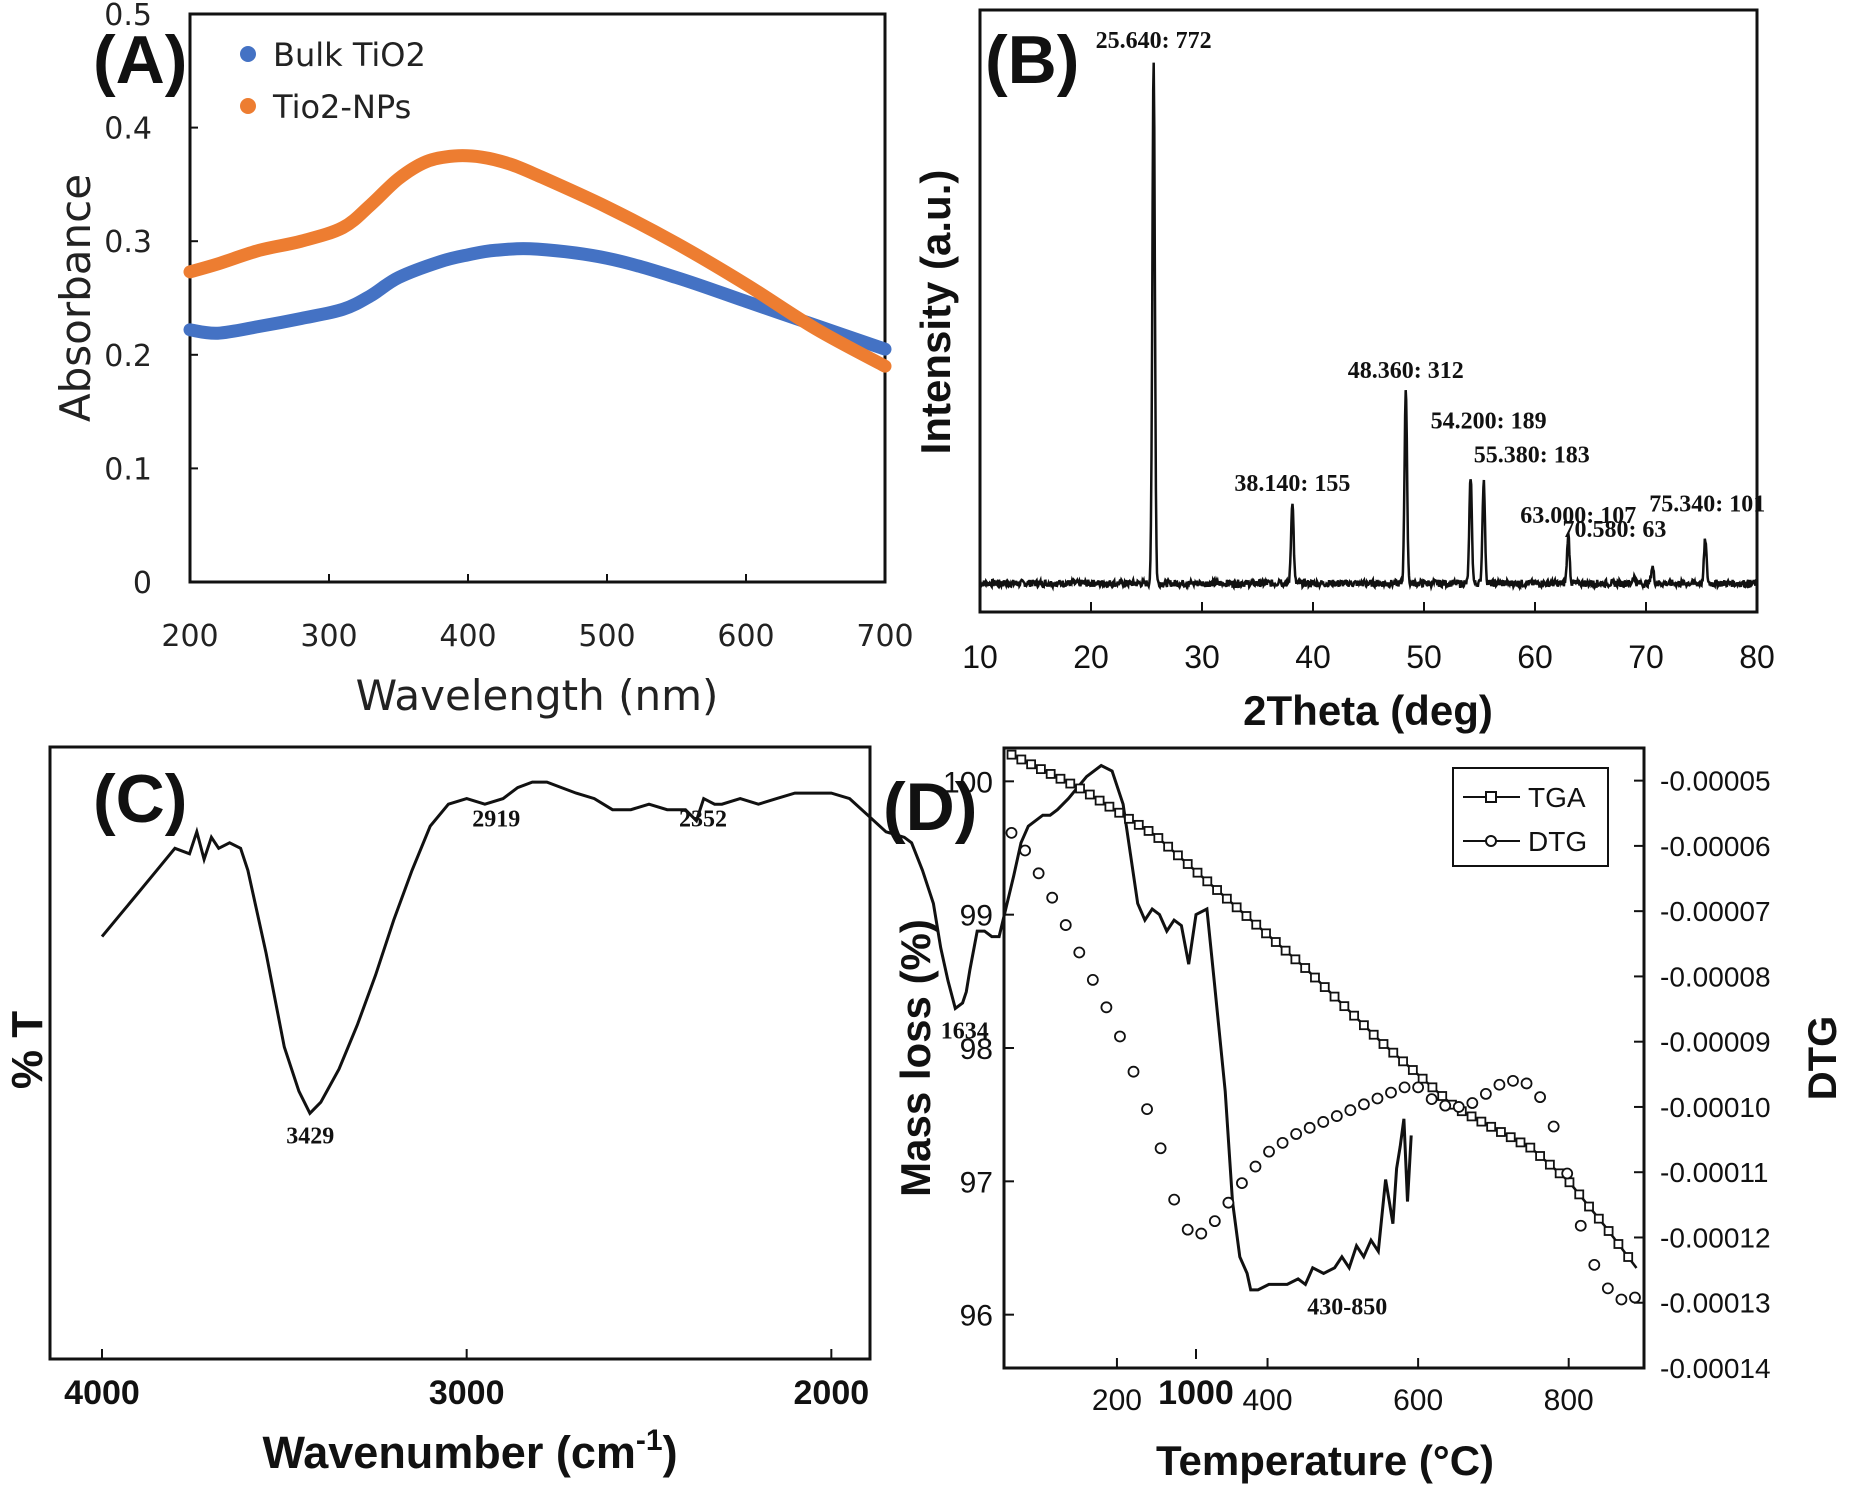 The image size is (1850, 1493). What do you see at coordinates (537, 614) in the screenshot?
I see `panel-a-x-ticks: 200 300 400 500 600 700` at bounding box center [537, 614].